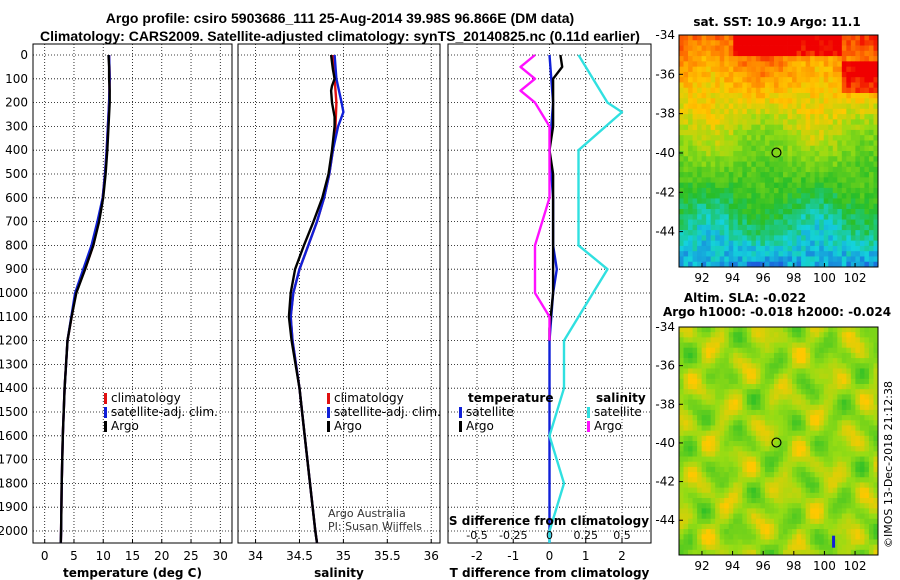  Describe the element at coordinates (586, 298) in the screenshot. I see `series-line-salinity-satellite` at that location.